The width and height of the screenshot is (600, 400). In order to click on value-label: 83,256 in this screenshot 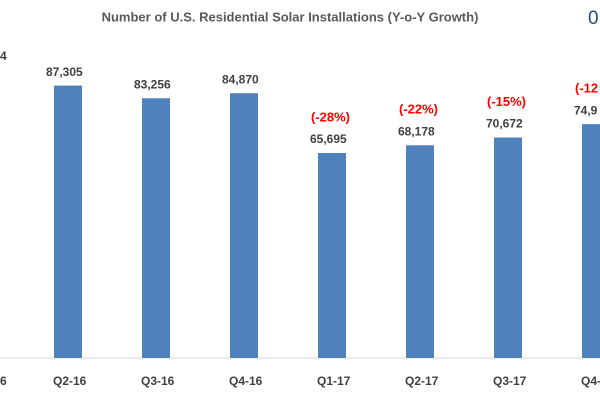, I will do `click(152, 84)`.